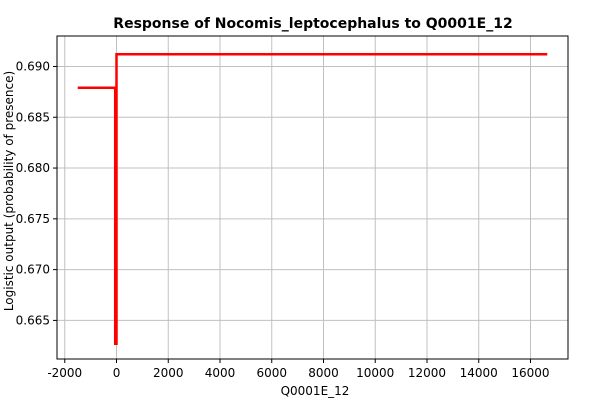  Describe the element at coordinates (323, 373) in the screenshot. I see `x-tick-label: 8000` at that location.